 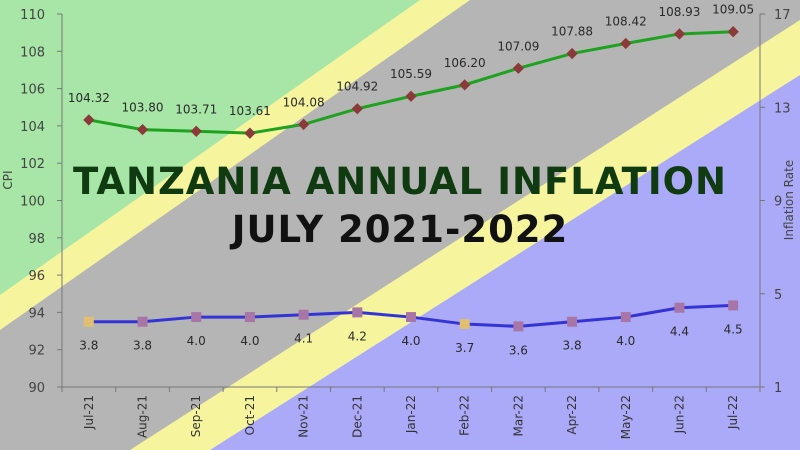 I want to click on y-tick-label: 98, so click(x=36, y=239).